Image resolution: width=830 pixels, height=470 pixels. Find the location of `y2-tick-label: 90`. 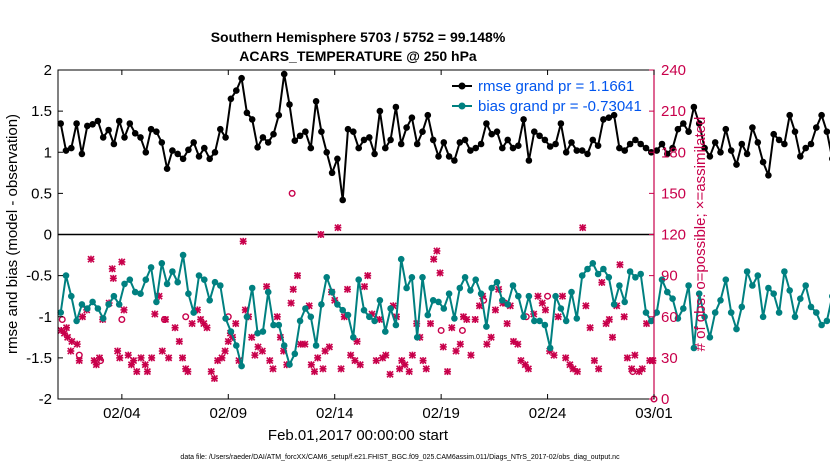

y2-tick-label: 90 is located at coordinates (669, 276).